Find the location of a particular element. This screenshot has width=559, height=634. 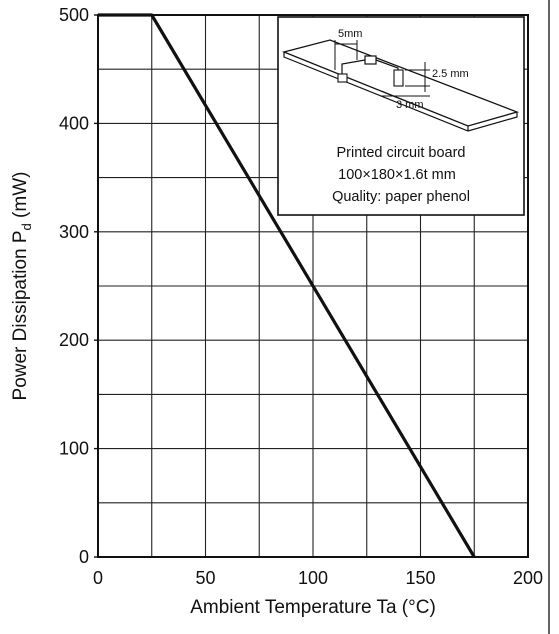

y-tick-label: 200 is located at coordinates (74, 340).